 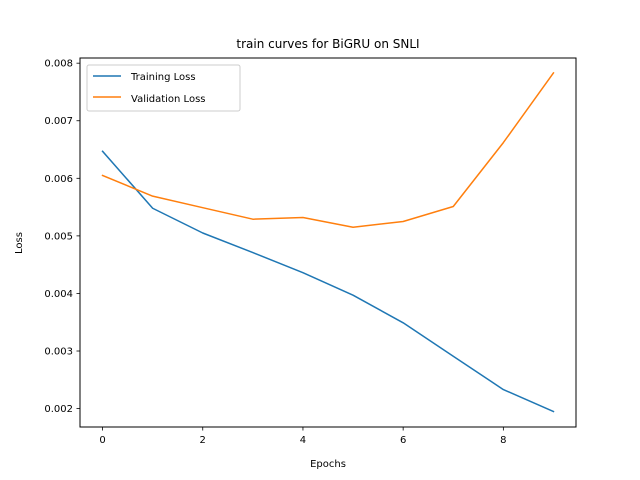 What do you see at coordinates (58, 64) in the screenshot?
I see `y-tick-label: 0.008` at bounding box center [58, 64].